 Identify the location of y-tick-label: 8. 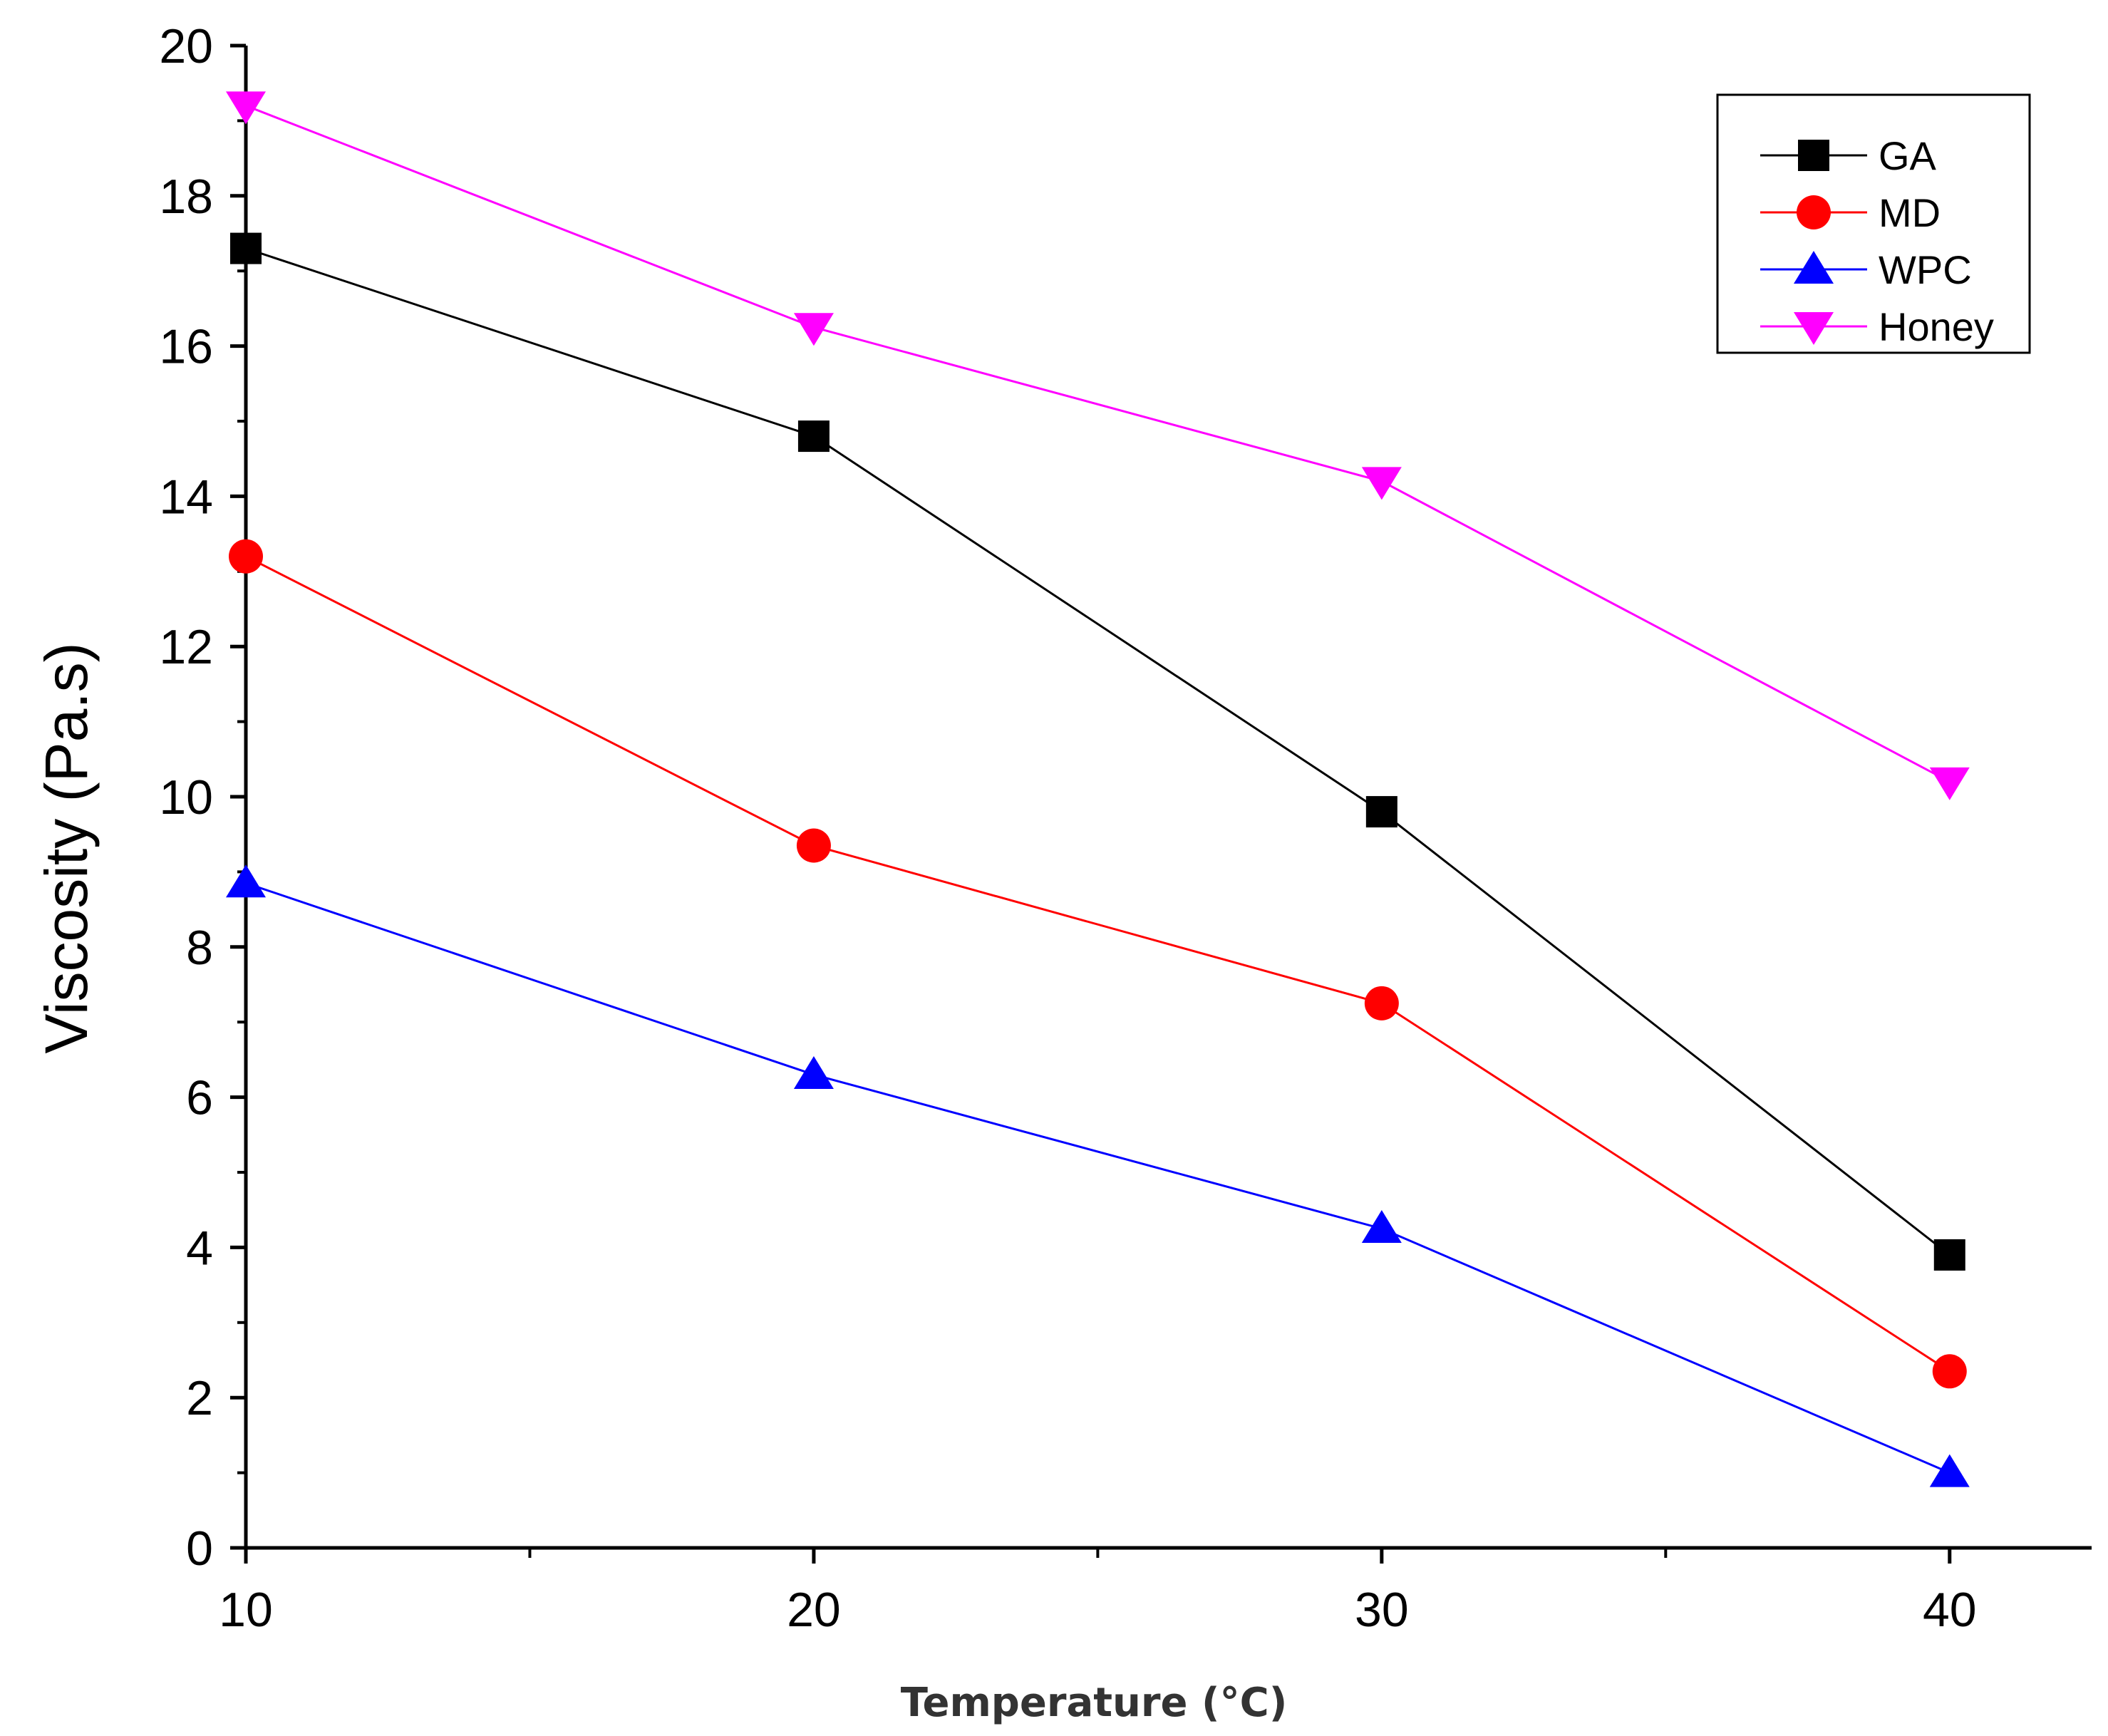
(199, 948).